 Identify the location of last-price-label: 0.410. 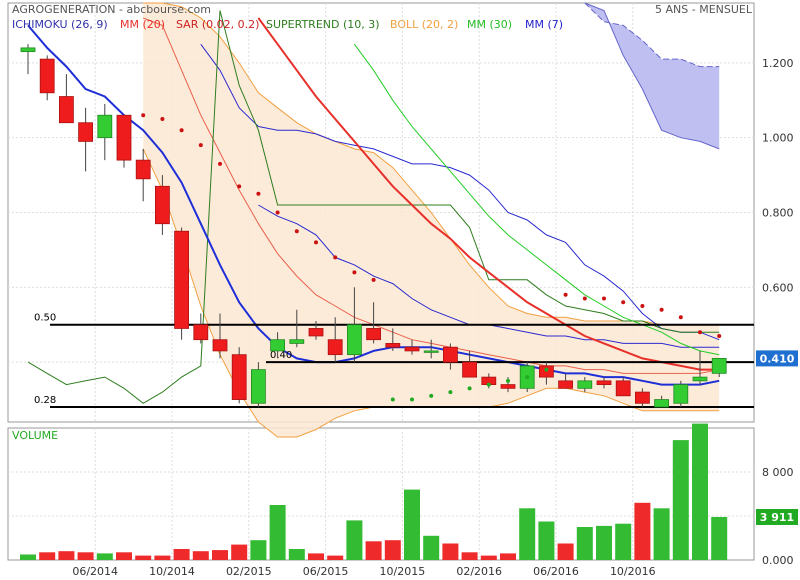
(777, 358).